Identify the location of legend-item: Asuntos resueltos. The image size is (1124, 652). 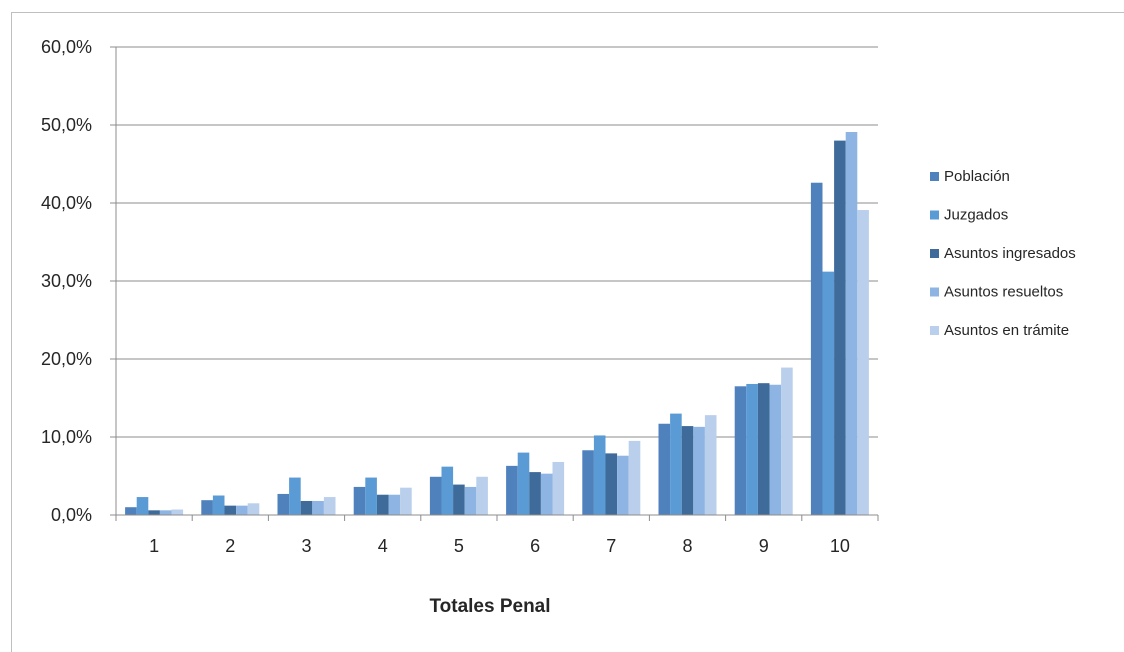
(996, 292).